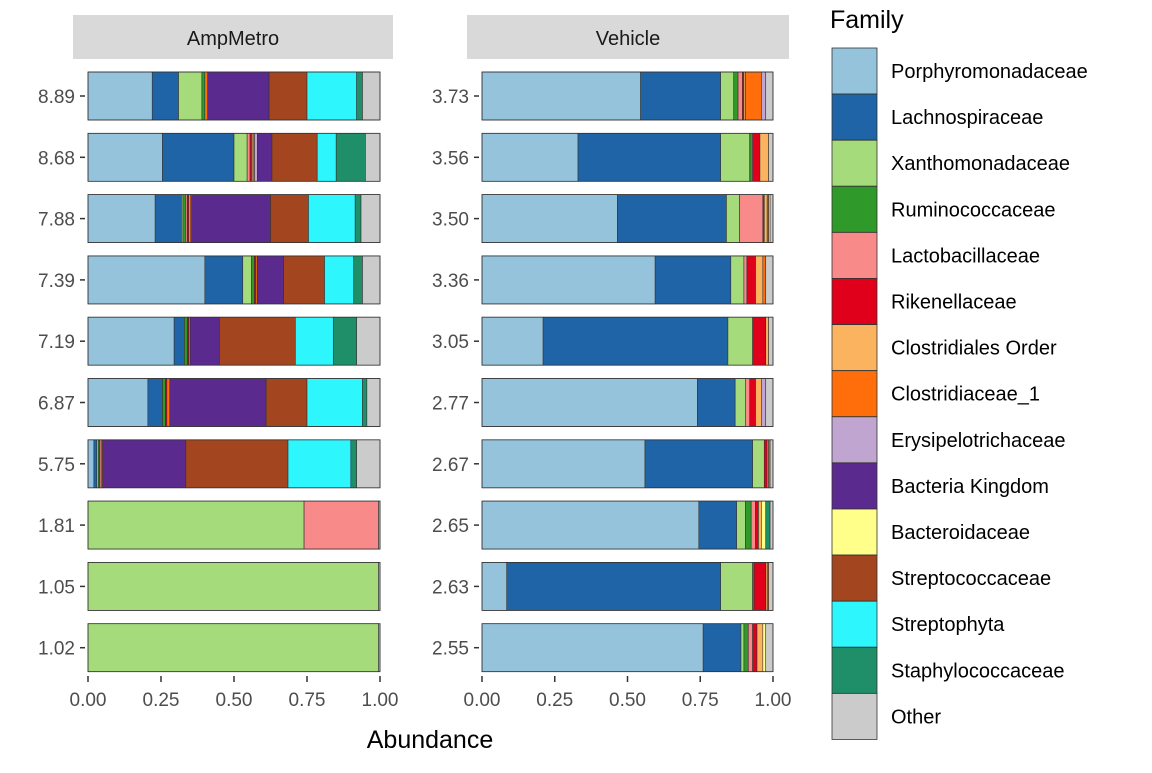 This screenshot has width=1152, height=773. Describe the element at coordinates (450, 587) in the screenshot. I see `y-tick-label: 2.63` at that location.